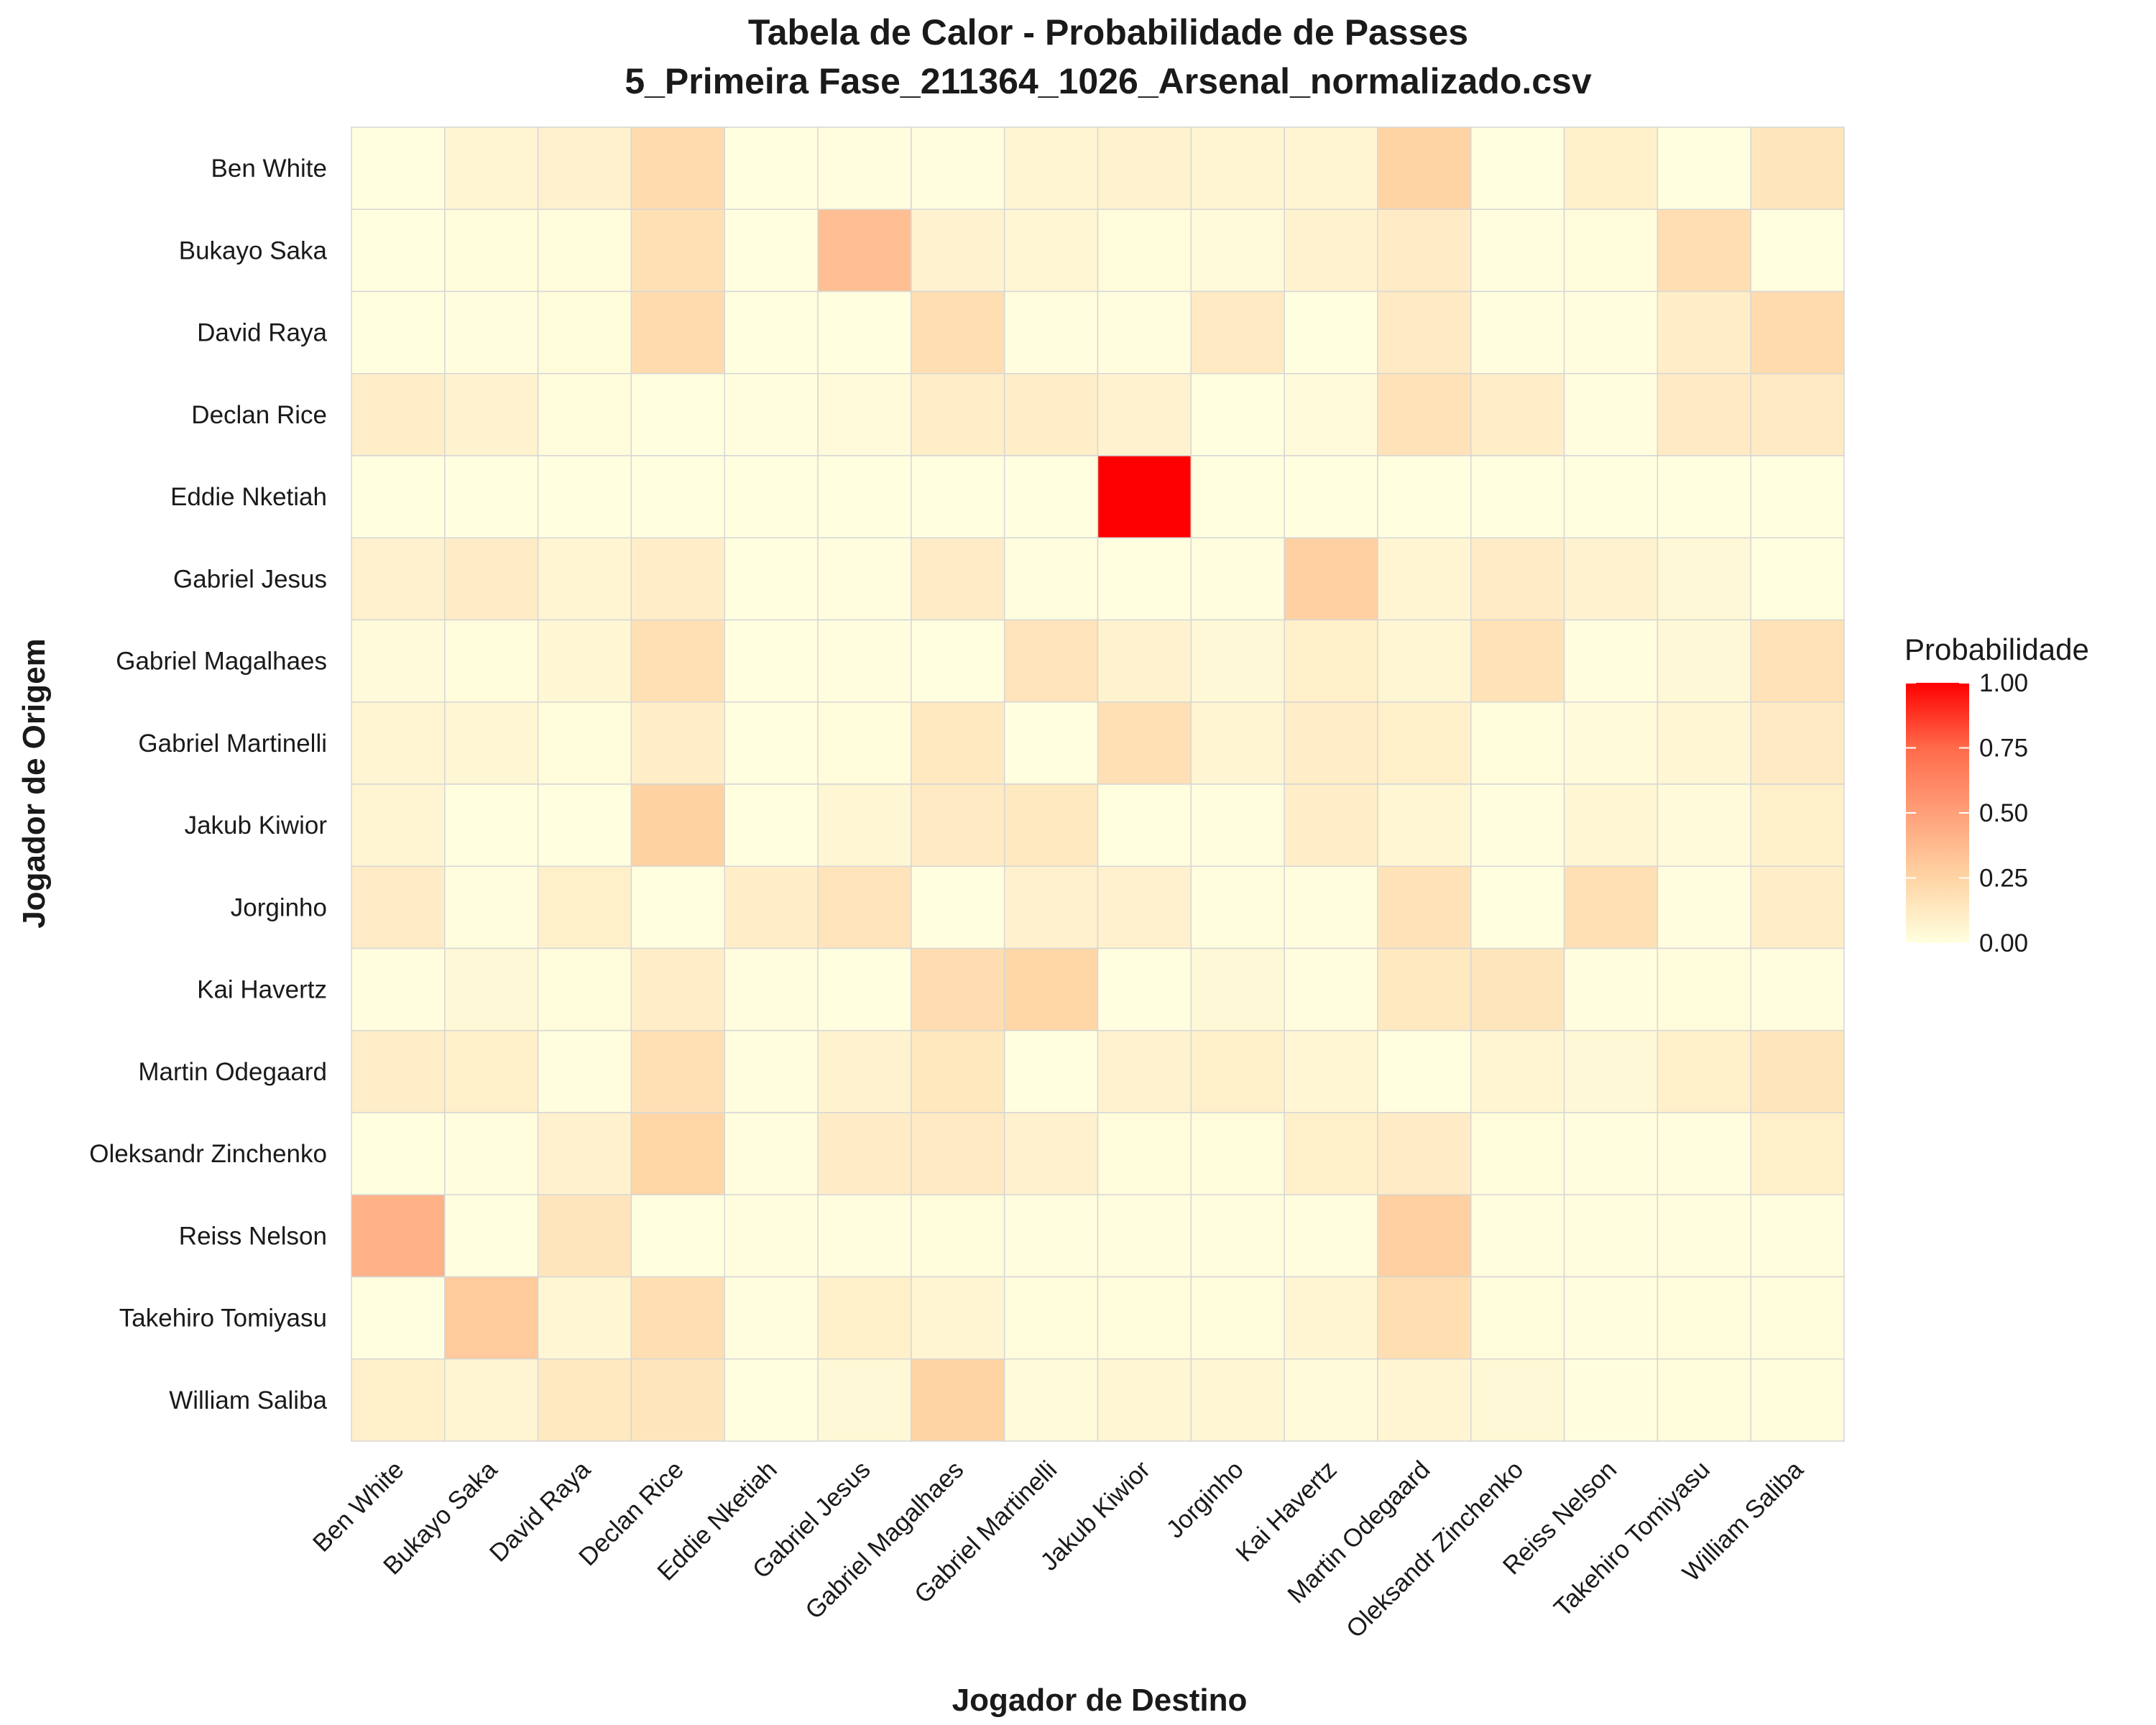 The image size is (2156, 1725). I want to click on heatmap-cell-william-saliba-to-ben-white, so click(399, 1400).